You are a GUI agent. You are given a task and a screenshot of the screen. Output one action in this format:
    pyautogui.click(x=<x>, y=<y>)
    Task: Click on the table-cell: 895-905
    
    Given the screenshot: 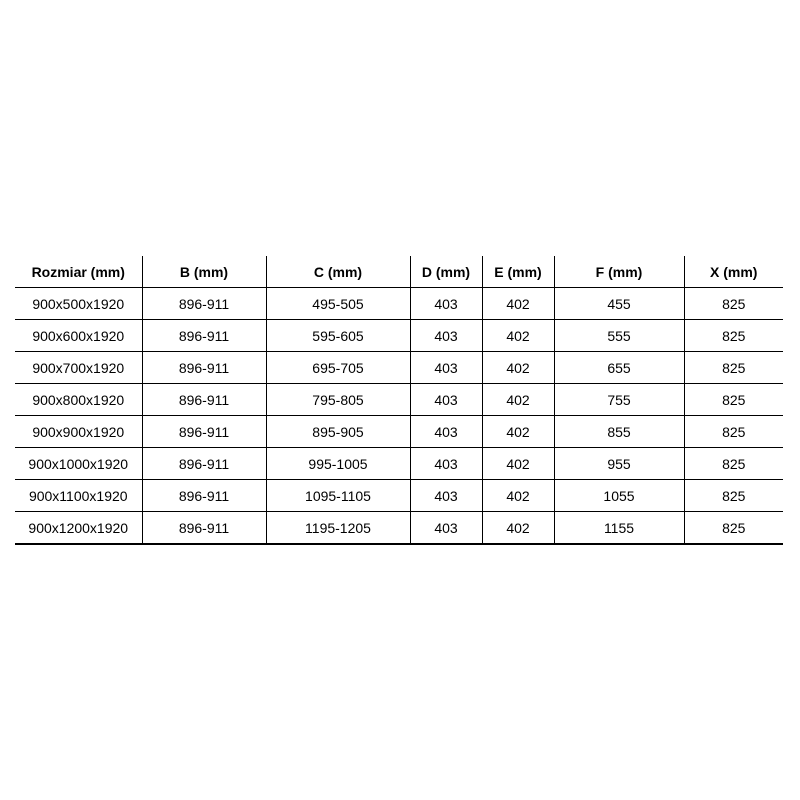 What is the action you would take?
    pyautogui.click(x=337, y=431)
    